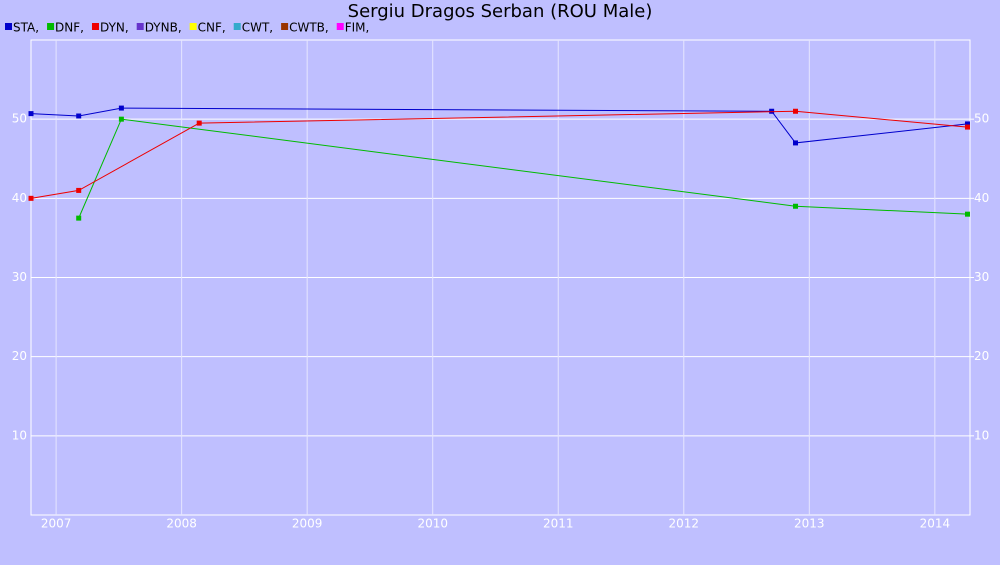  Describe the element at coordinates (981, 119) in the screenshot. I see `y2-tick-label: 50` at that location.